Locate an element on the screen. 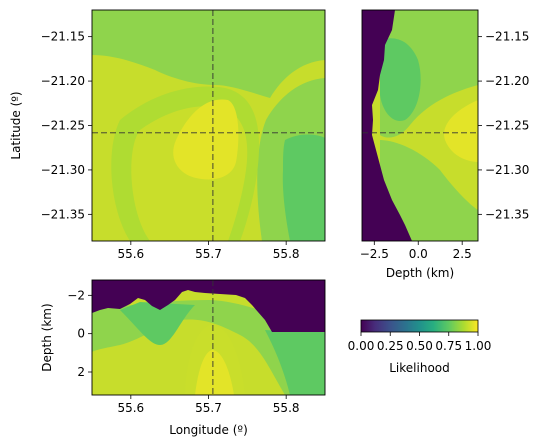  colorbar: 0.00 0.25 0.50 0.75 1.00 Likelihood is located at coordinates (420, 347).